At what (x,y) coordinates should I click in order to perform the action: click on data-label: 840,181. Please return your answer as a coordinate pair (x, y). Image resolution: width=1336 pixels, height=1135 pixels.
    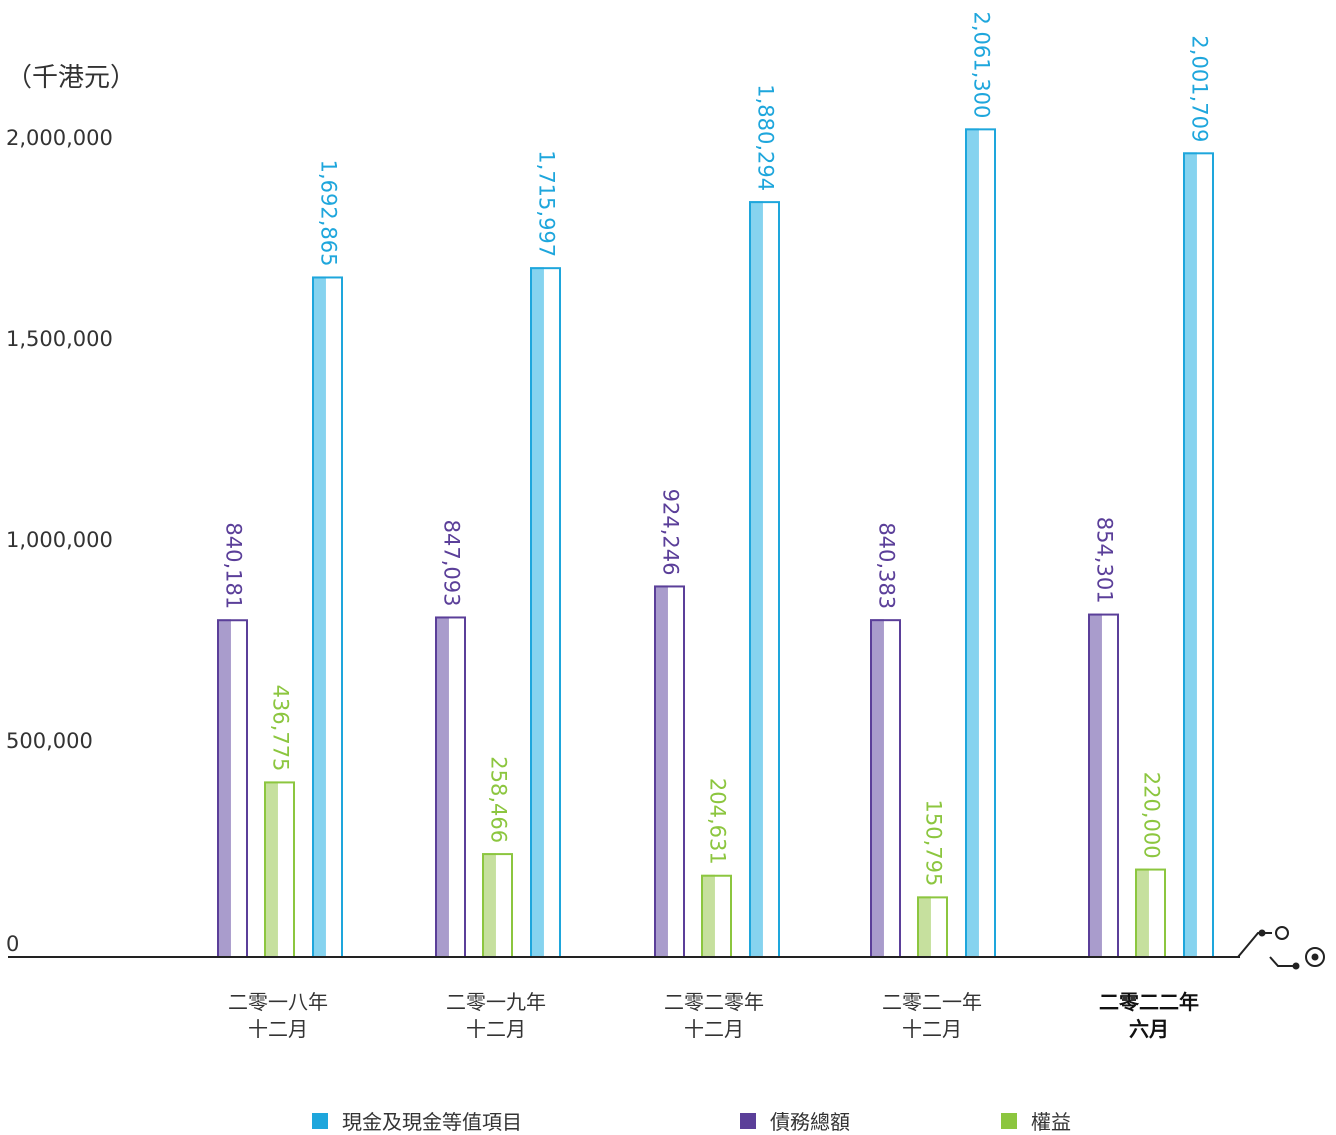
    Looking at the image, I should click on (234, 565).